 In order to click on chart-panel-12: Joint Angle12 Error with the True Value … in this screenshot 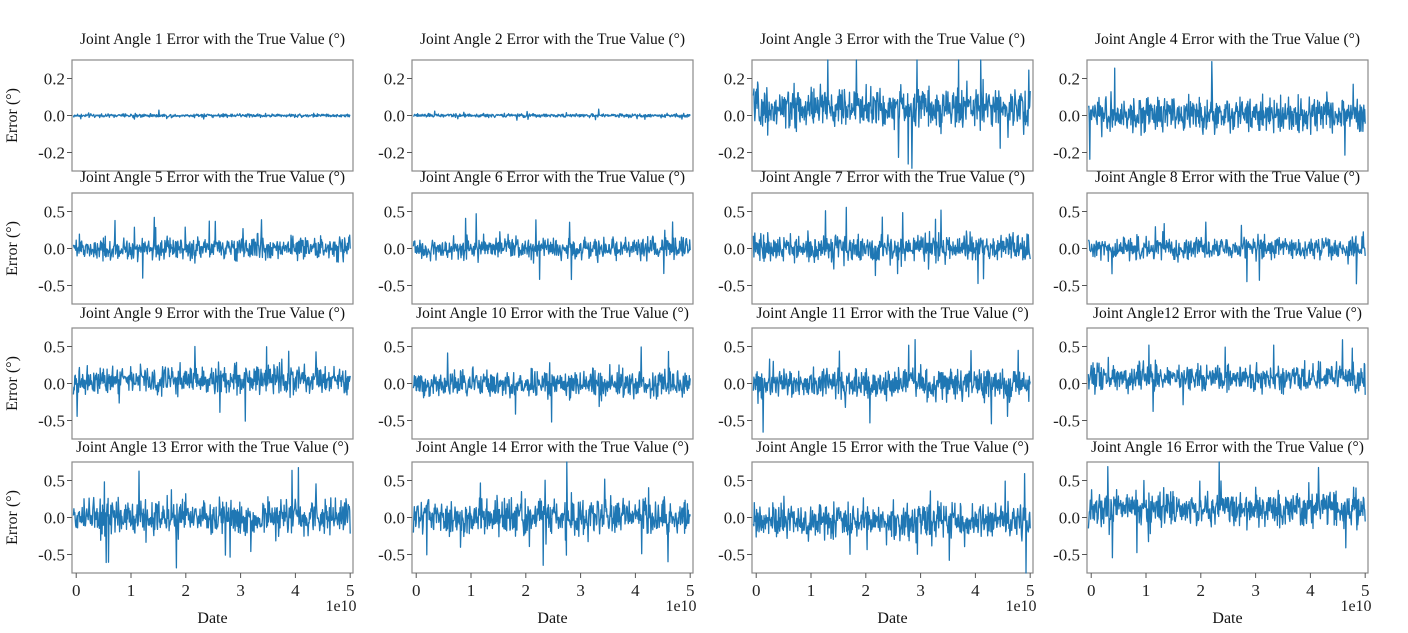, I will do `click(1211, 372)`.